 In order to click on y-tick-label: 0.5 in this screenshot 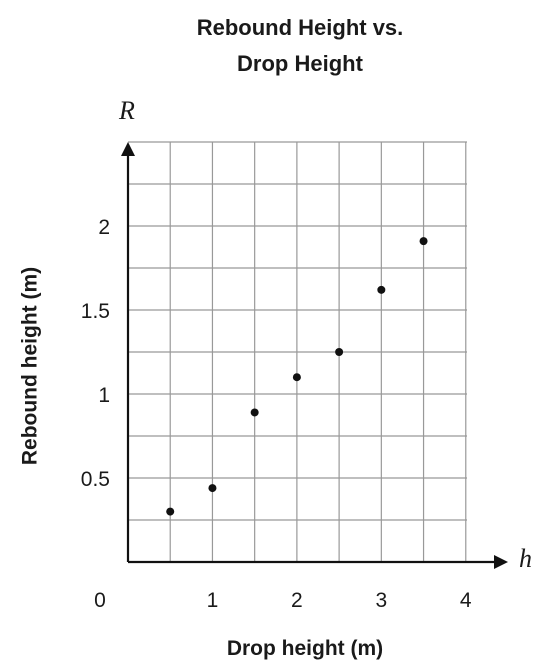, I will do `click(95, 479)`.